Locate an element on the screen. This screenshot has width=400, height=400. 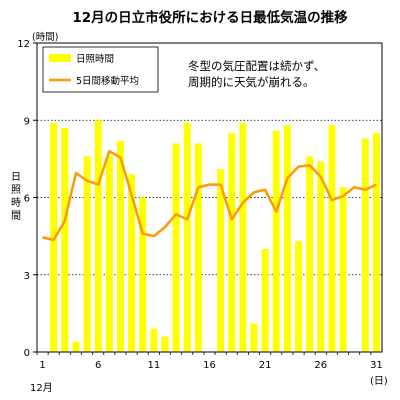
x-axis-label: 12月 is located at coordinates (41, 388).